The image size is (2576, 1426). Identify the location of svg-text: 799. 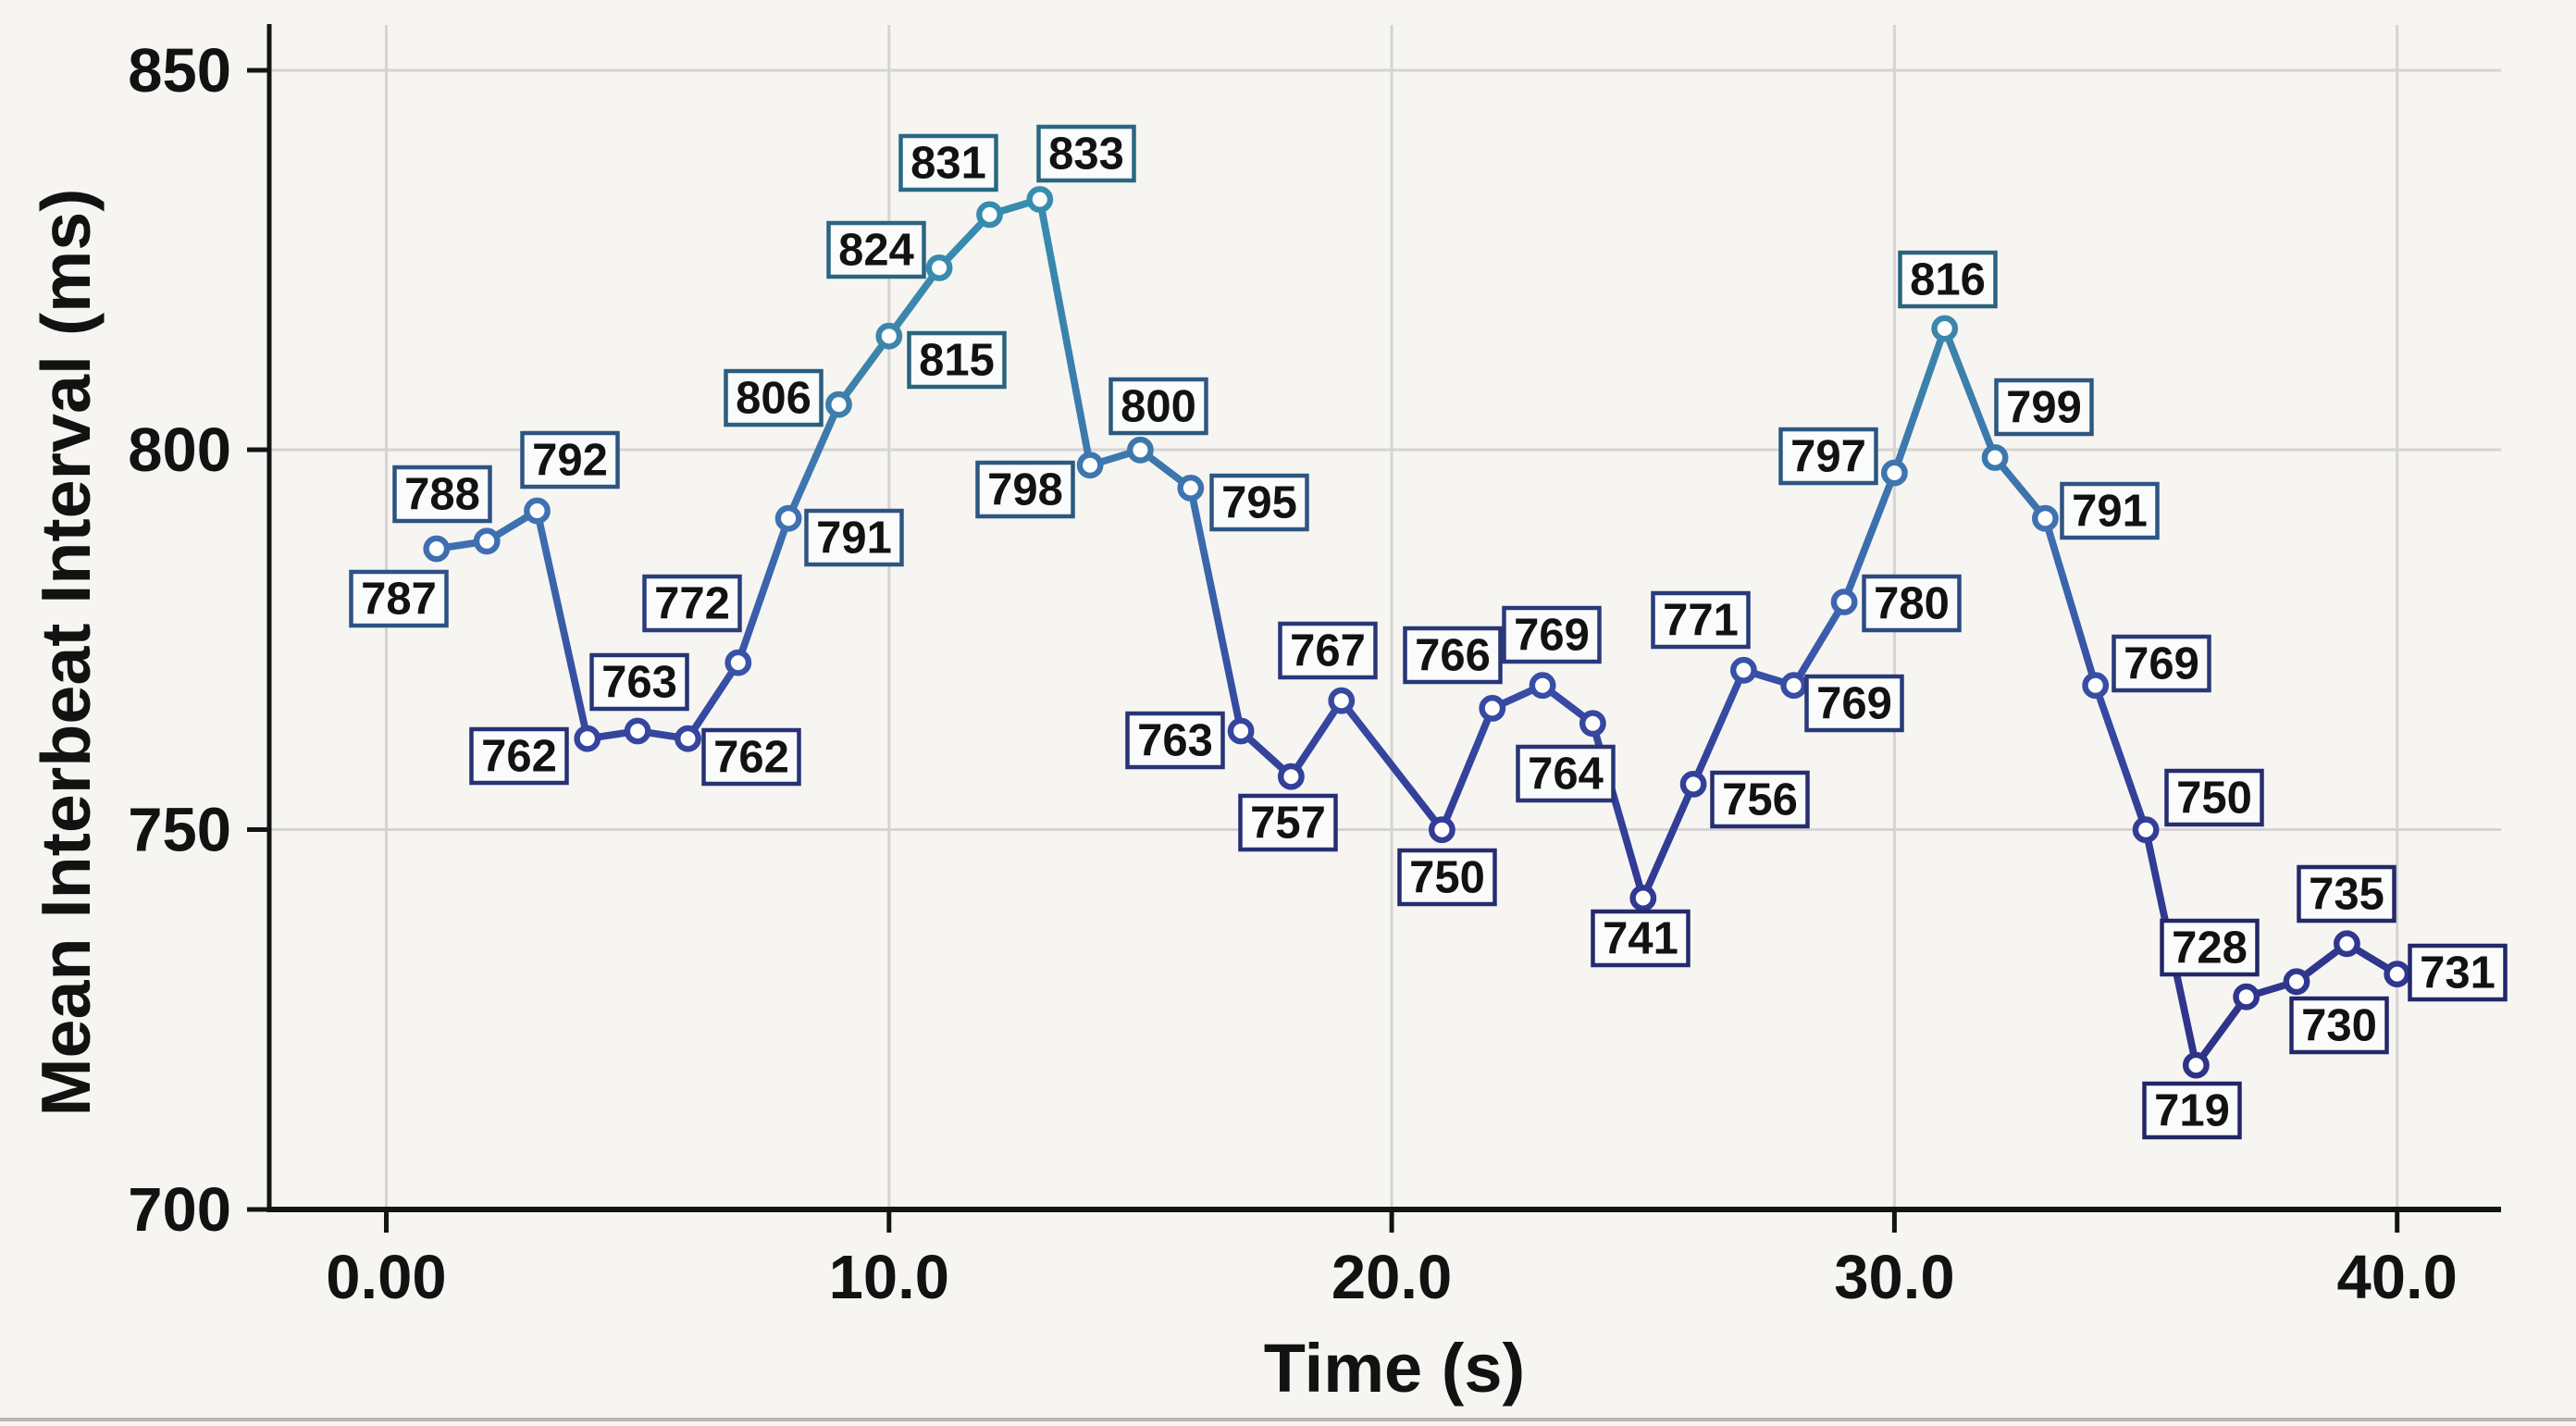
(2044, 408).